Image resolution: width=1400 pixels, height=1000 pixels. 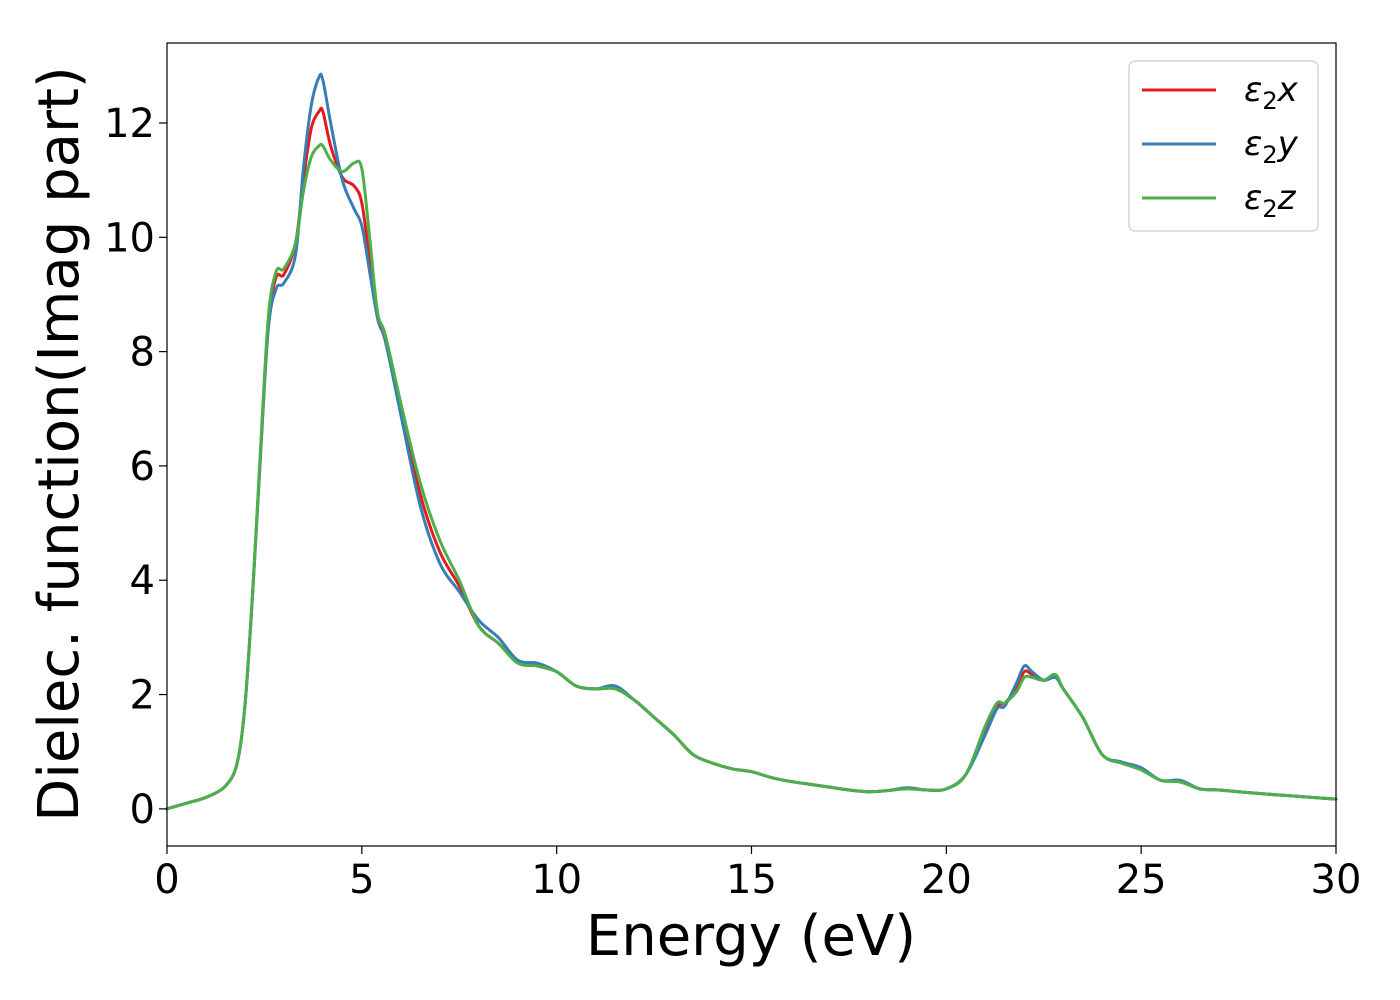 What do you see at coordinates (129, 238) in the screenshot?
I see `y-tick-label: 10` at bounding box center [129, 238].